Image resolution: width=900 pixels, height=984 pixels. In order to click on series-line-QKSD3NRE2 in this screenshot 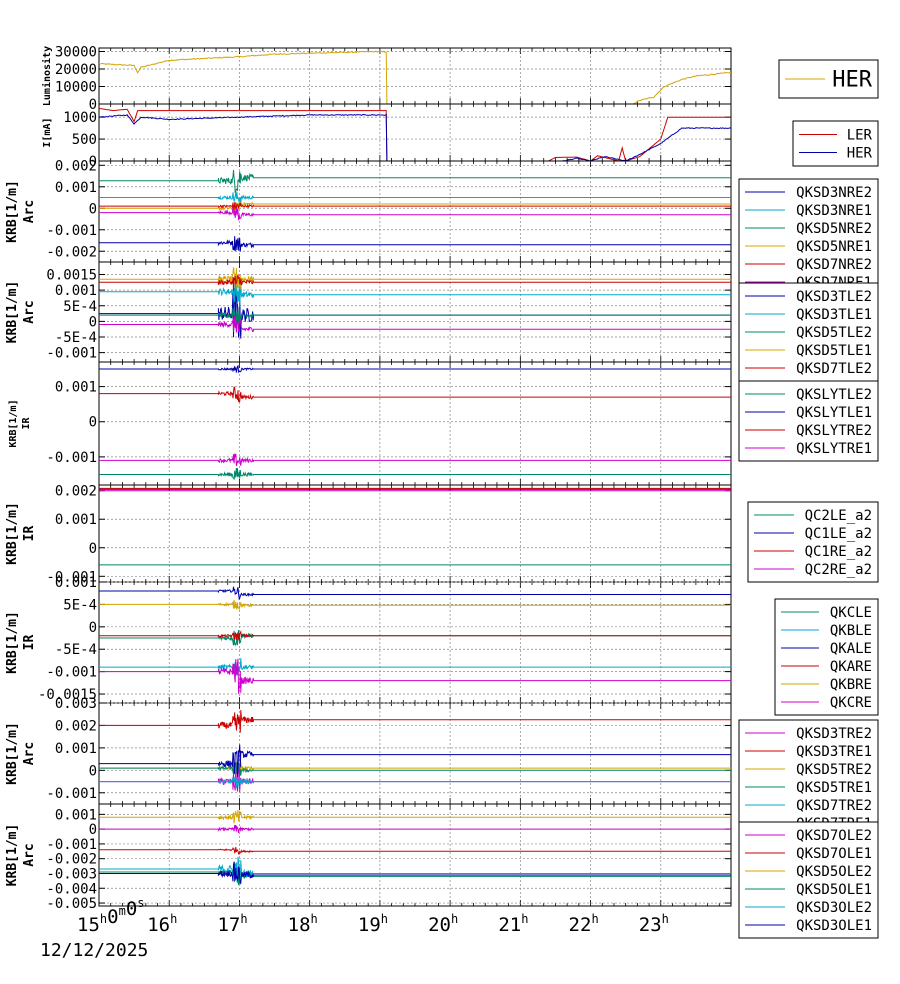, I will do `click(415, 244)`.